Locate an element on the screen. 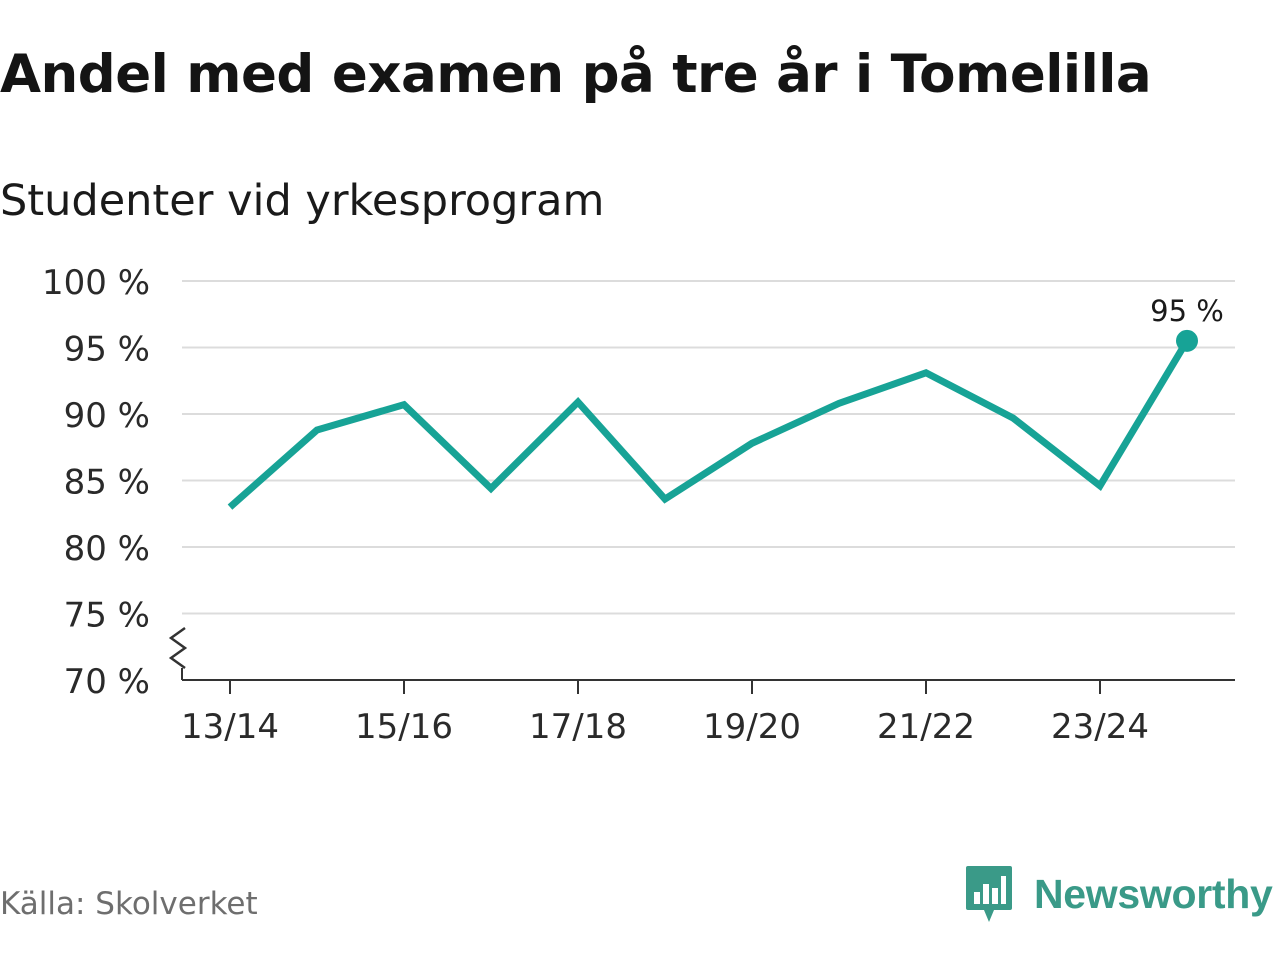  y-tick-label: 80 % is located at coordinates (107, 549).